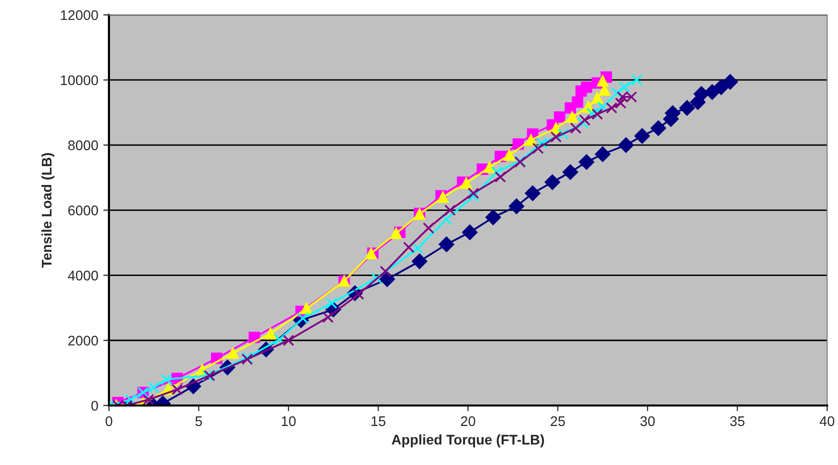 The height and width of the screenshot is (465, 838). Describe the element at coordinates (557, 421) in the screenshot. I see `x-tick-label: 25` at that location.